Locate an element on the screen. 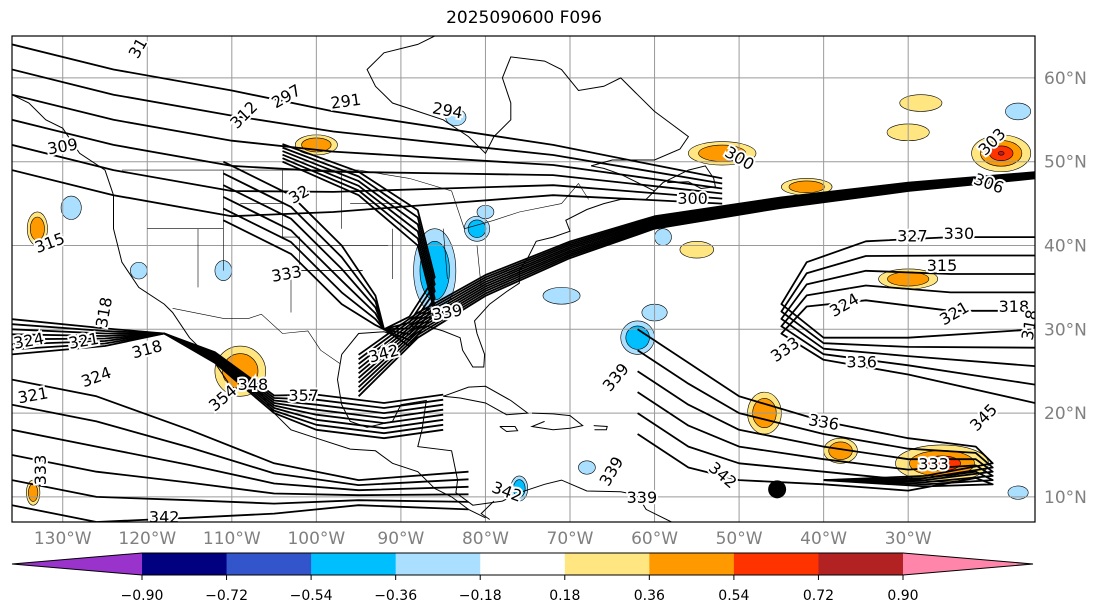 The width and height of the screenshot is (1105, 615). markers is located at coordinates (777, 489).